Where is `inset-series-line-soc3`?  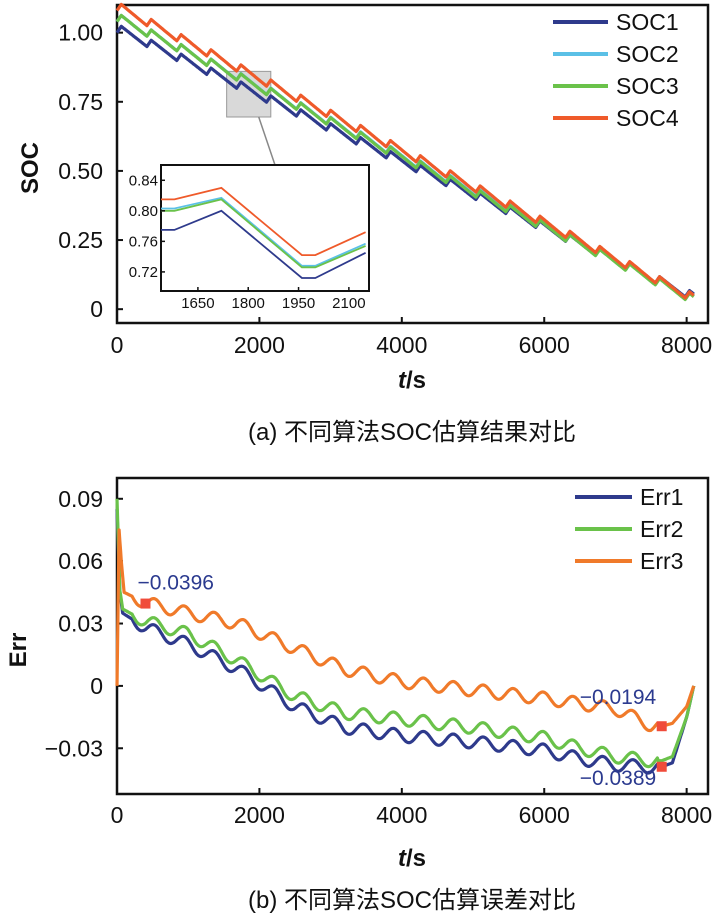
inset-series-line-soc3 is located at coordinates (263, 233).